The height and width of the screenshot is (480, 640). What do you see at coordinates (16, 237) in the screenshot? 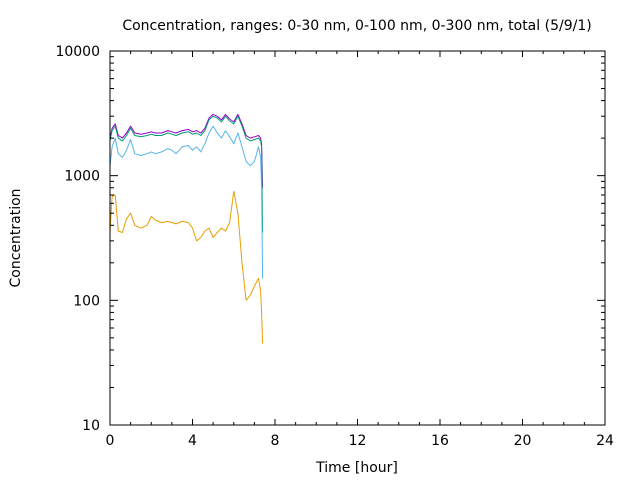
I see `y-axis-label: Concentration` at bounding box center [16, 237].